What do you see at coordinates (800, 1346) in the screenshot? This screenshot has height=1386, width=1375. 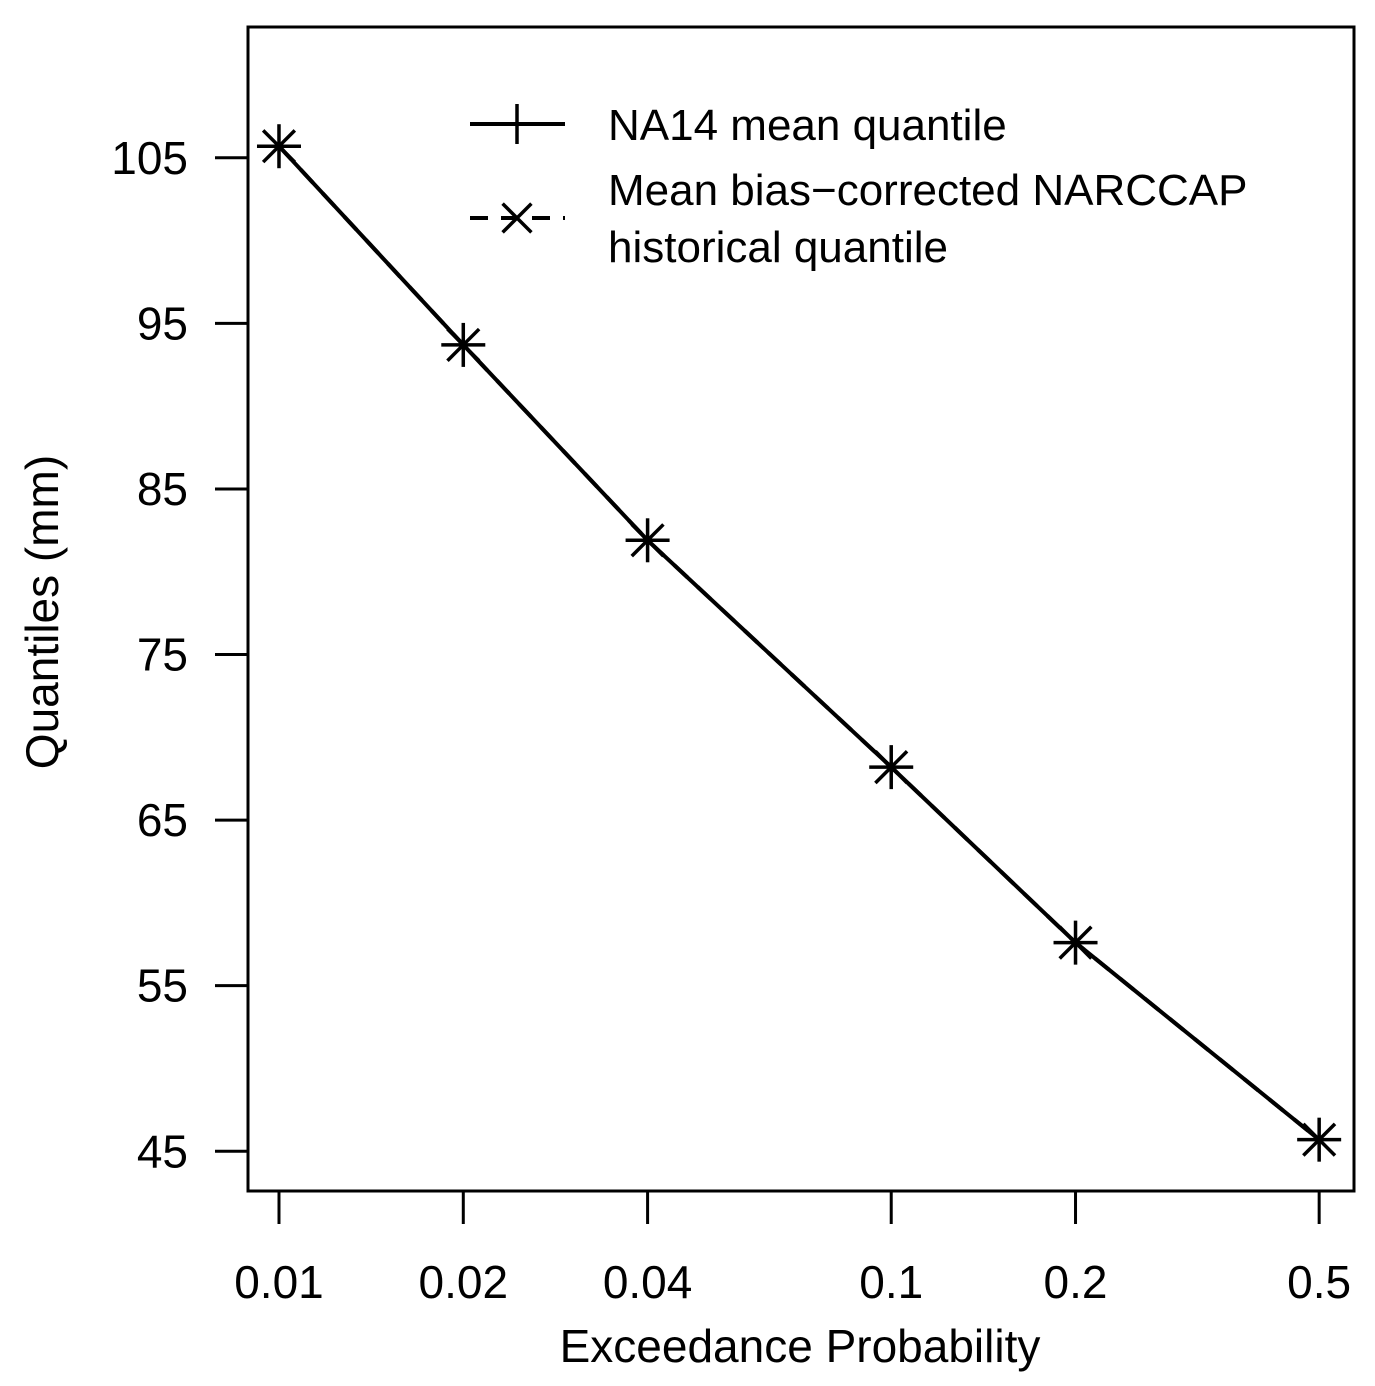 I see `x-axis-title: Exceedance Probability` at bounding box center [800, 1346].